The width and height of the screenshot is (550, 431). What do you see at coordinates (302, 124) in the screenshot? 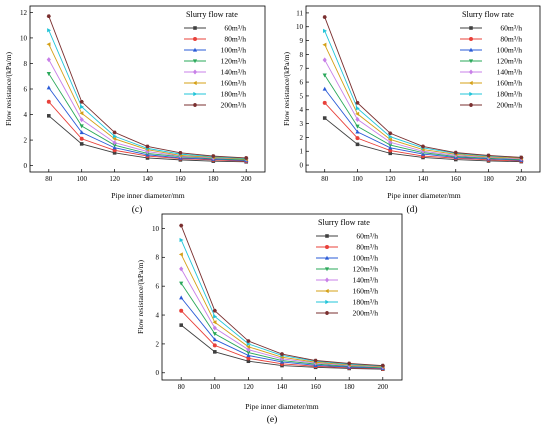
I see `y-tick-label: 3` at bounding box center [302, 124].